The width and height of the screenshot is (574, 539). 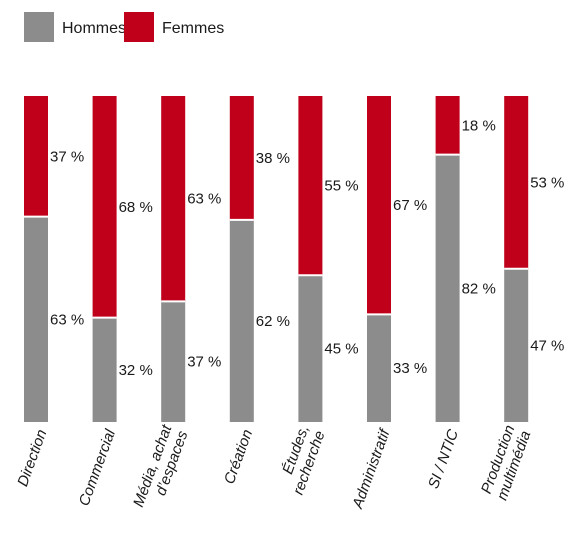 I want to click on legend-label-hommes: Hommes, so click(x=94, y=28).